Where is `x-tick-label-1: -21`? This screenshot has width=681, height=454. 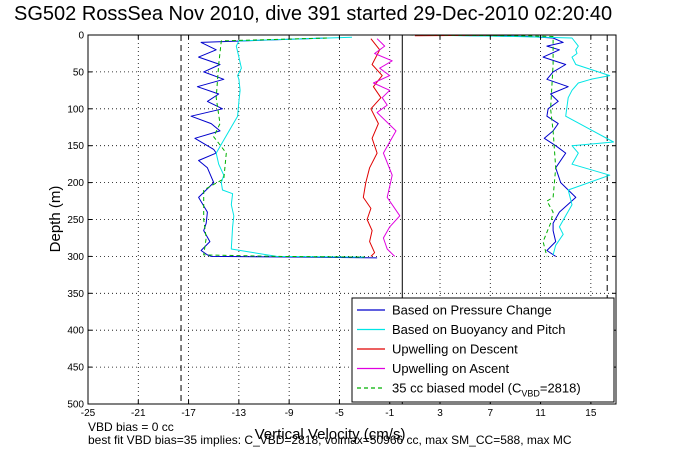
x-tick-label-1: -21 is located at coordinates (138, 413).